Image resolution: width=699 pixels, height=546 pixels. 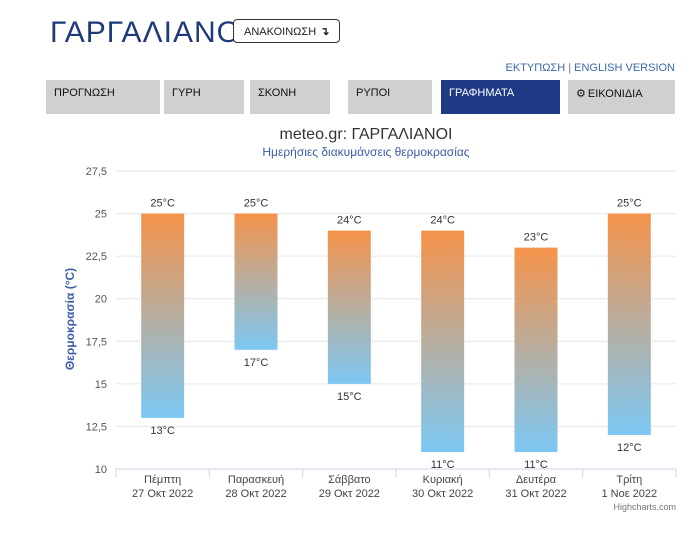 What do you see at coordinates (482, 93) in the screenshot?
I see `tab-label: ΓΡΑΦΗΜΑΤΑ` at bounding box center [482, 93].